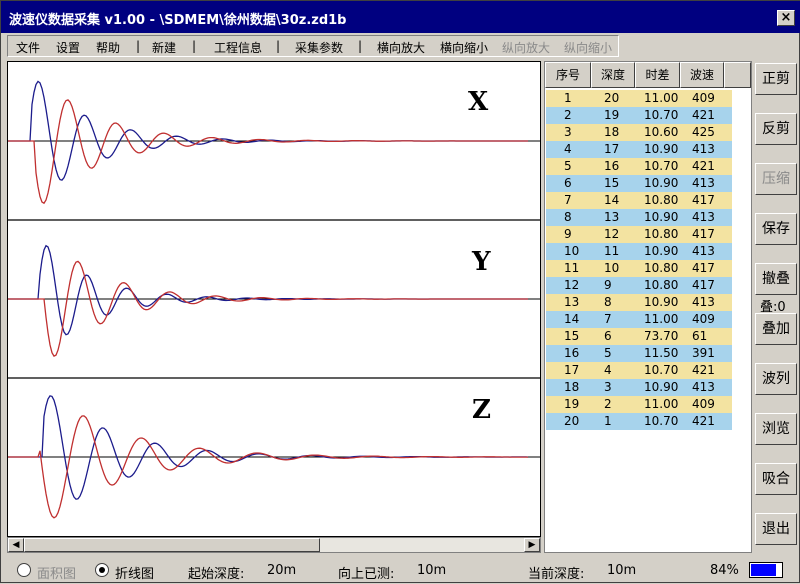 The height and width of the screenshot is (584, 800). What do you see at coordinates (24, 570) in the screenshot?
I see `area-mode-radio` at bounding box center [24, 570].